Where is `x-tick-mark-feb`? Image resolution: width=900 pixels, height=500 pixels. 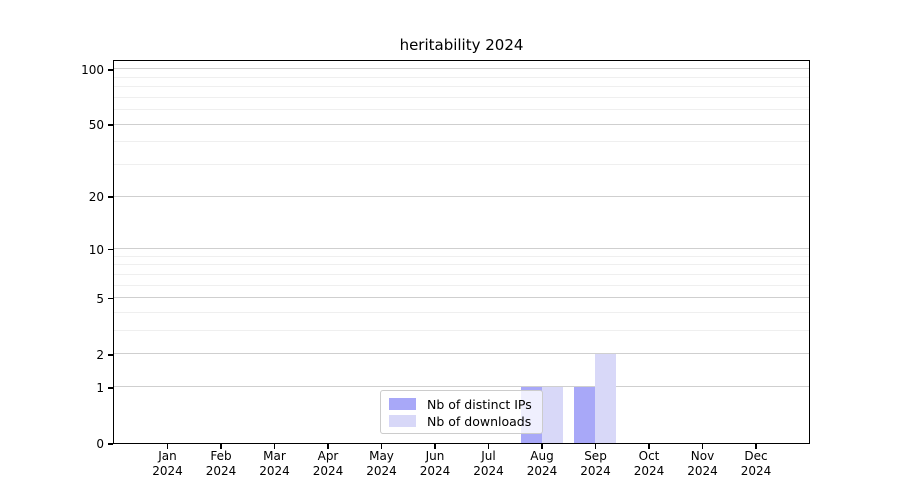
x-tick-mark-feb is located at coordinates (221, 446).